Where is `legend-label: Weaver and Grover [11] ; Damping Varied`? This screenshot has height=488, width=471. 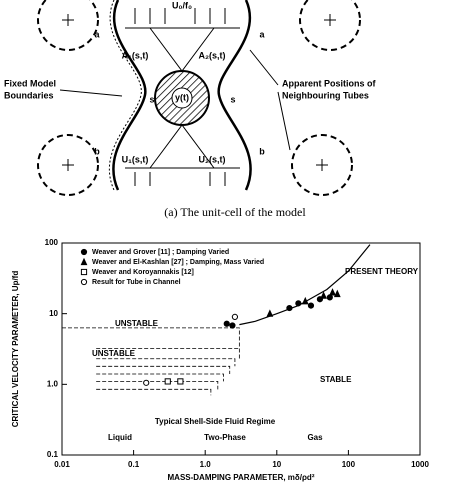 legend-label: Weaver and Grover [11] ; Damping Varied is located at coordinates (160, 252).